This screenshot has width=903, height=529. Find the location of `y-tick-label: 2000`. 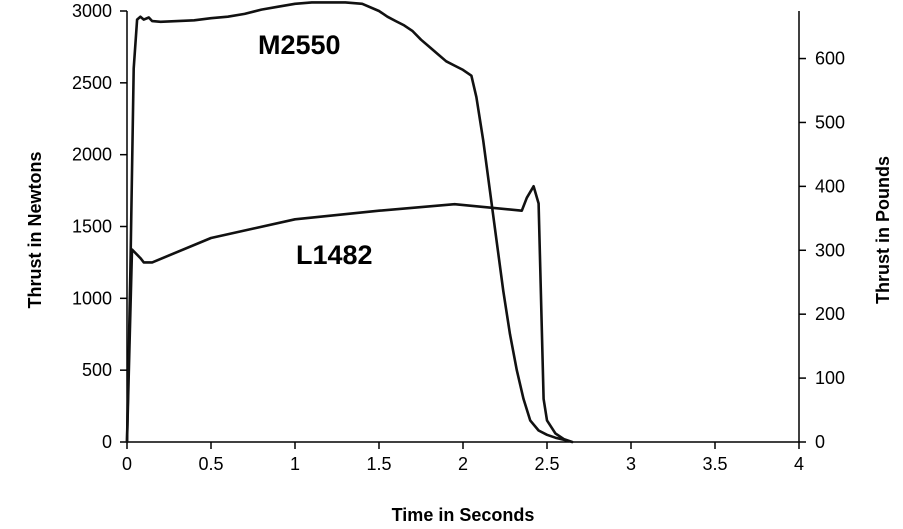

y-tick-label: 2000 is located at coordinates (92, 155).